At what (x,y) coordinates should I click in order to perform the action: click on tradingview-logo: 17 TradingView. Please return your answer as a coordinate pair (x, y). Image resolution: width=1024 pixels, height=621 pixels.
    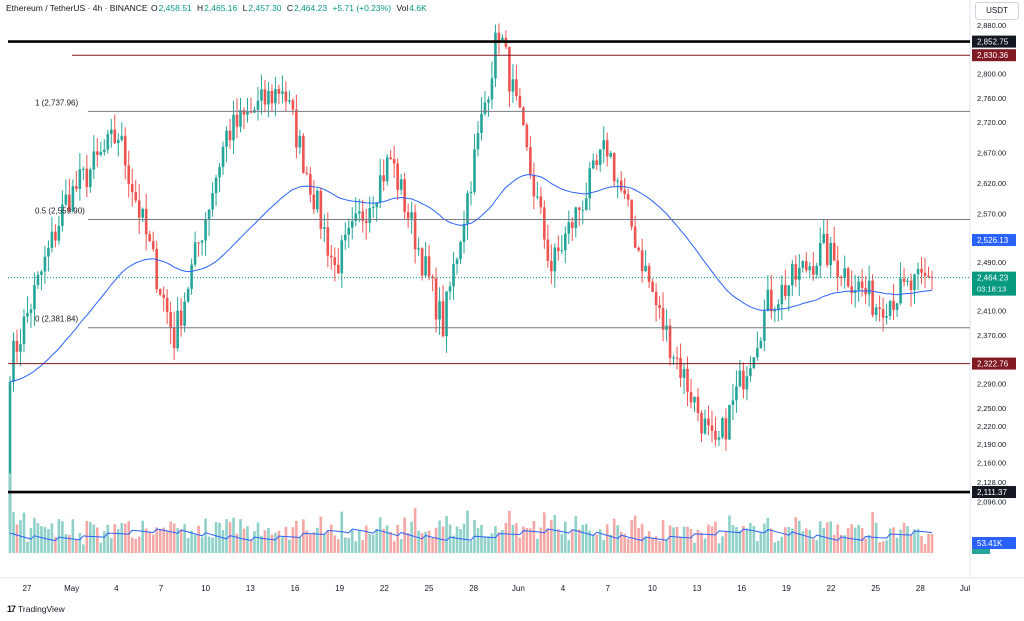
    Looking at the image, I should click on (36, 609).